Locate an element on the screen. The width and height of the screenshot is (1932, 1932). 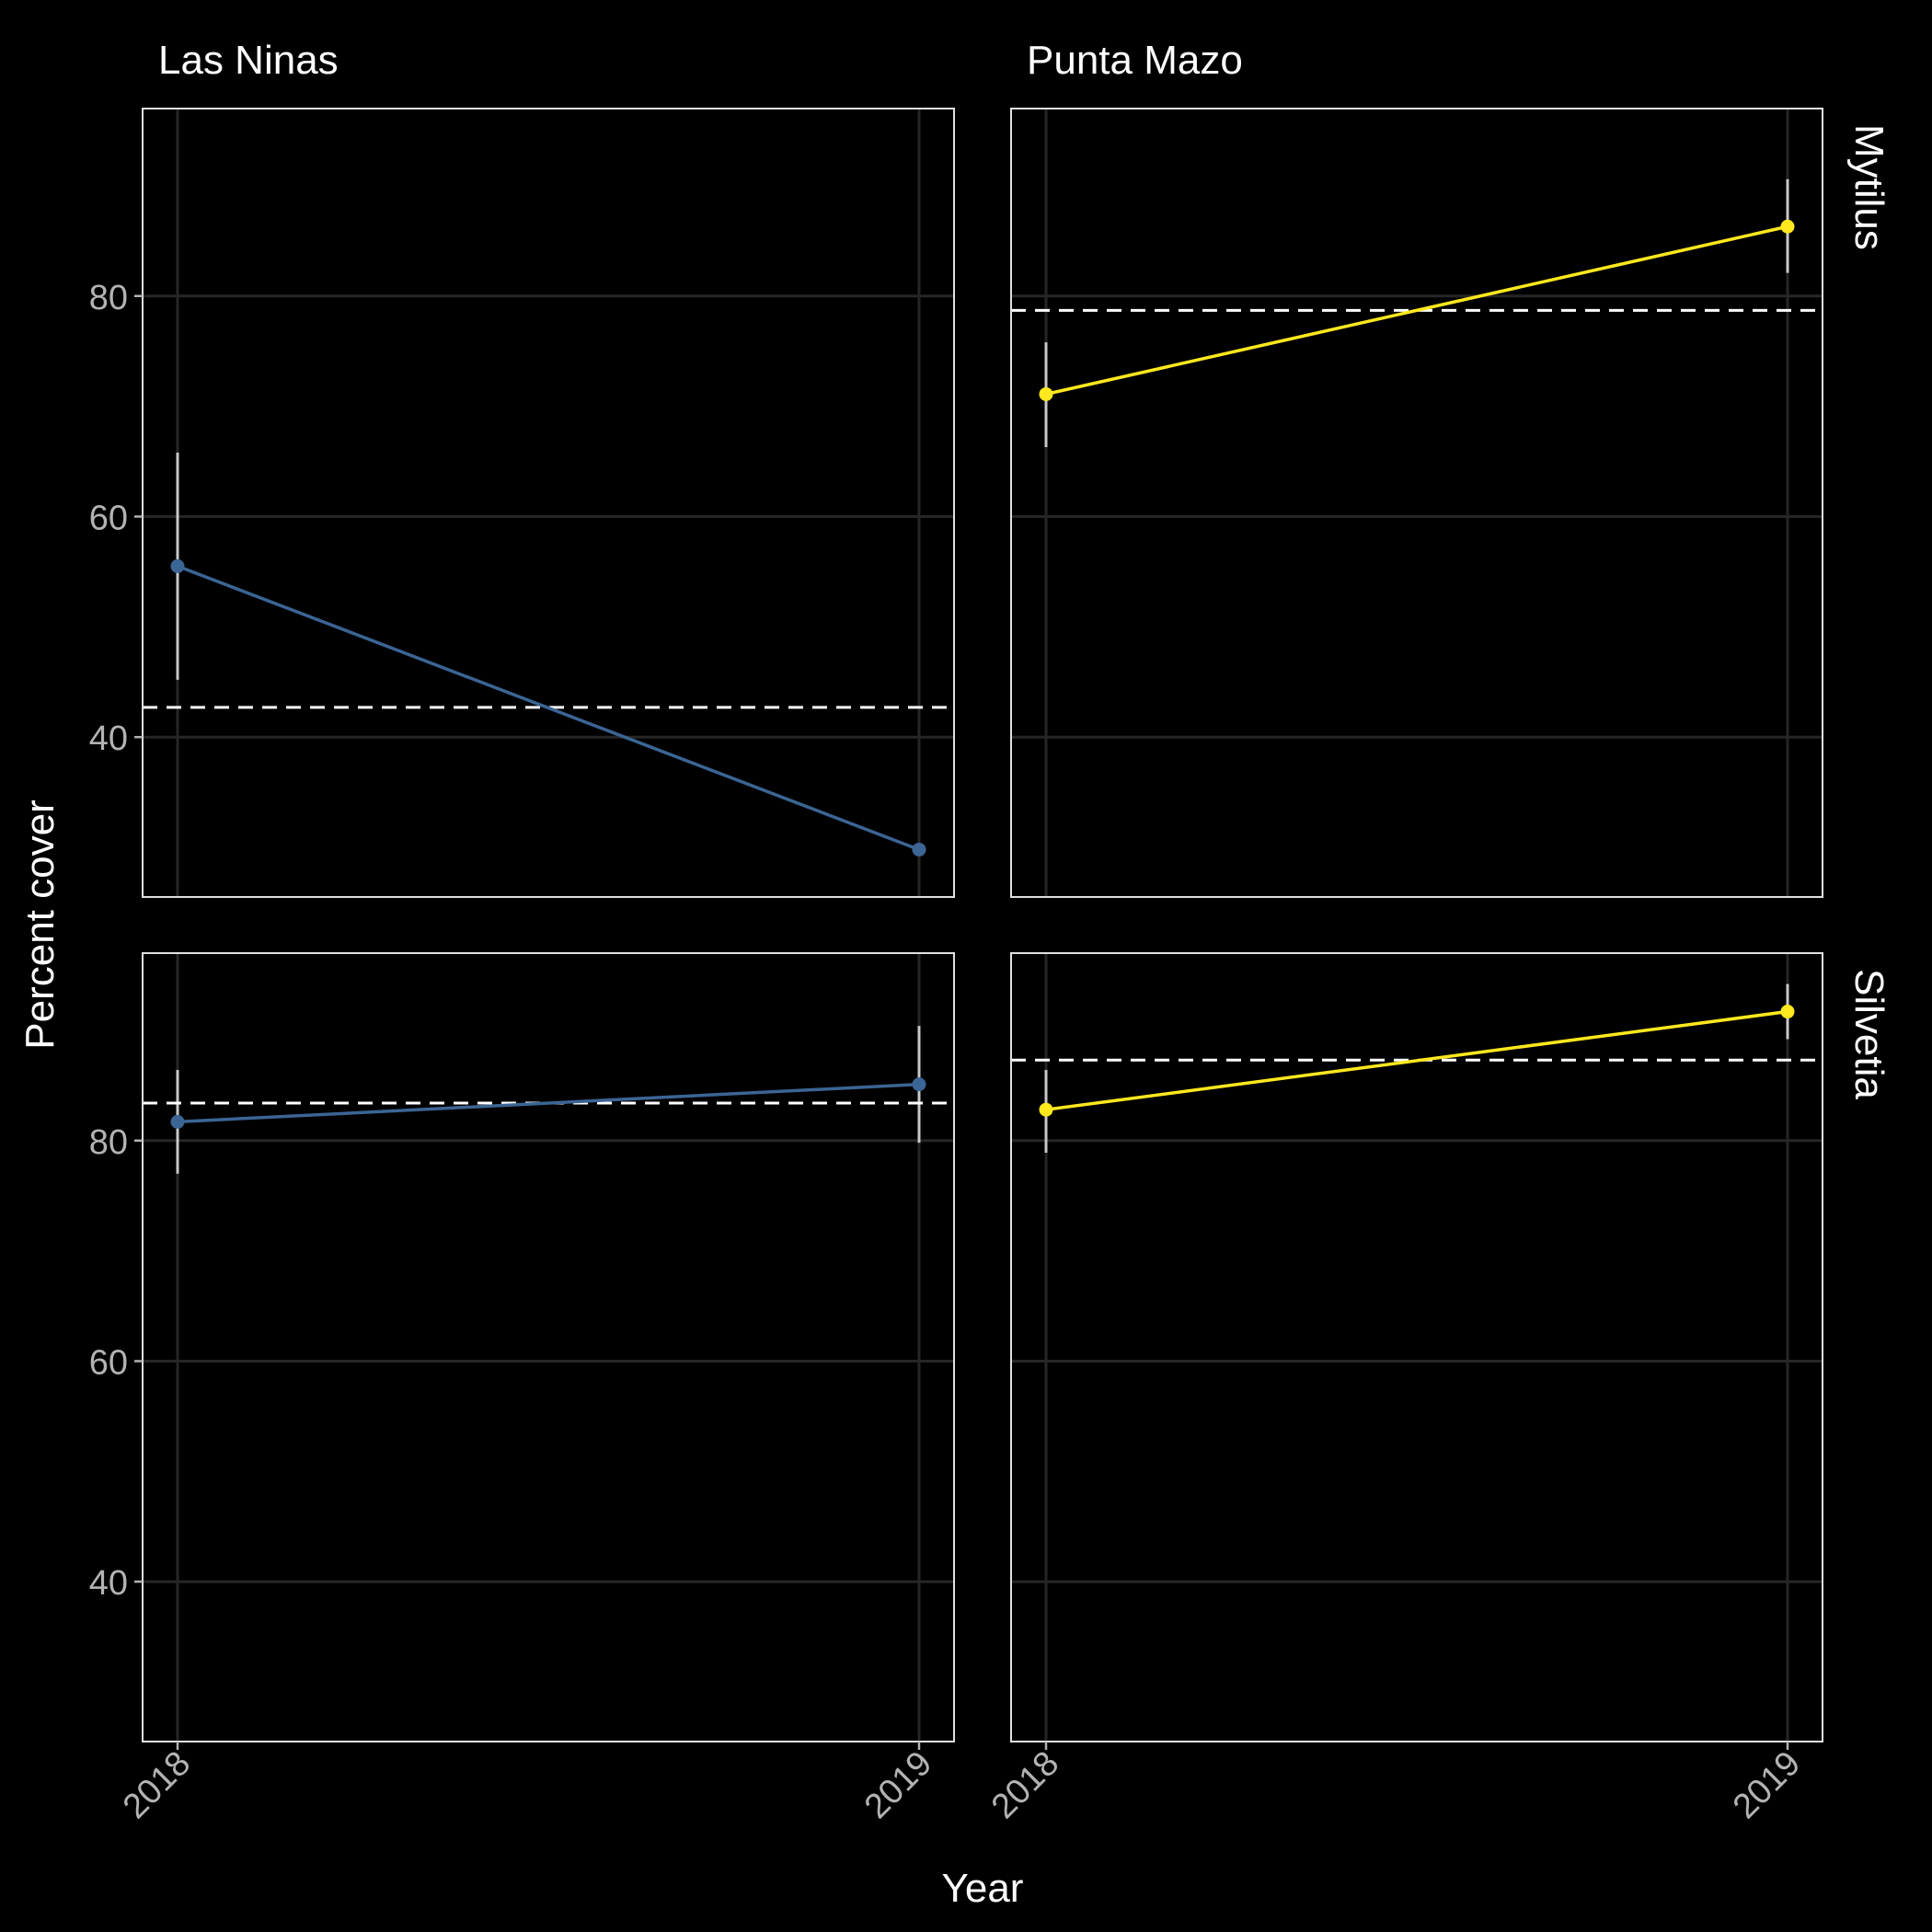
facet-row-label: Mytilus is located at coordinates (1869, 187).